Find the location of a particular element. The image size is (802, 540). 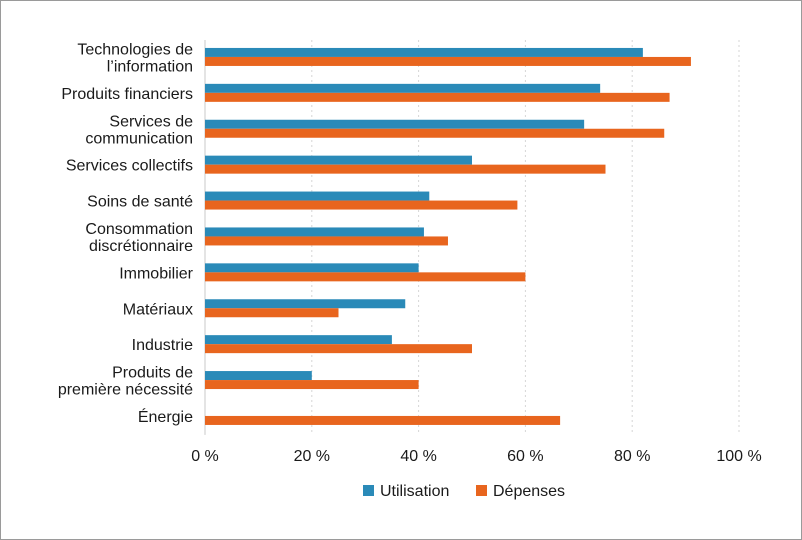

legend: Utilisation Dépenses is located at coordinates (464, 491).